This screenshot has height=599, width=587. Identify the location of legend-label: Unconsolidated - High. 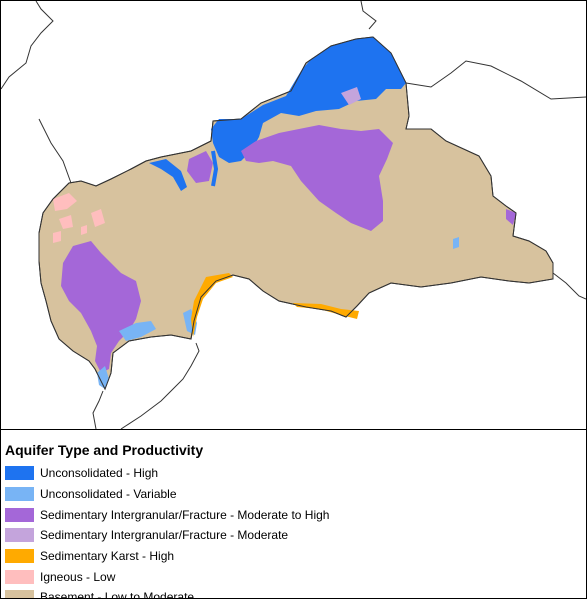
(99, 473).